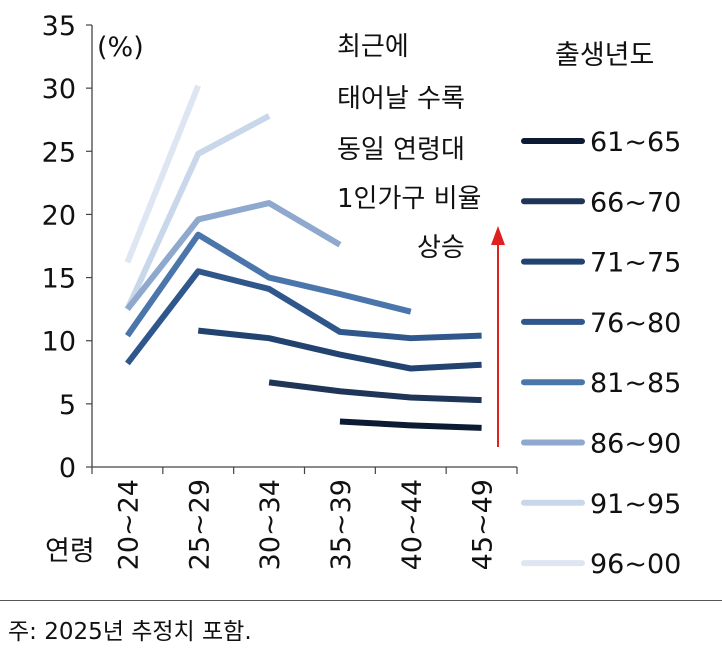 The height and width of the screenshot is (653, 722). I want to click on series-line-86~90, so click(233, 256).